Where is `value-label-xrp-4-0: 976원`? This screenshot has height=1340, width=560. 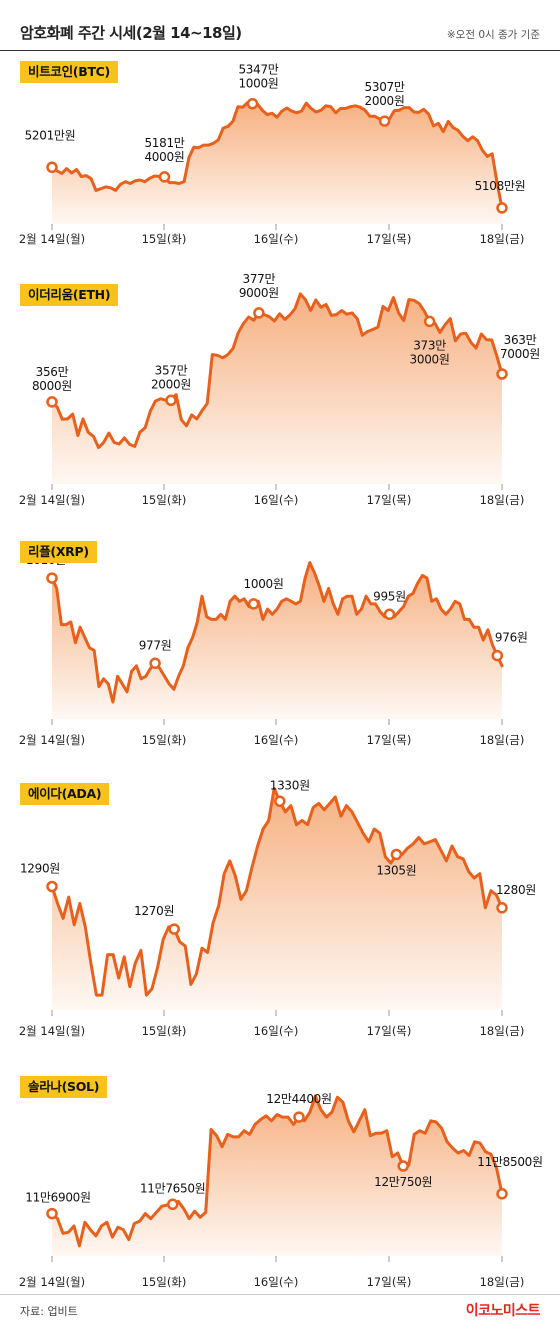
value-label-xrp-4-0: 976원 is located at coordinates (511, 638).